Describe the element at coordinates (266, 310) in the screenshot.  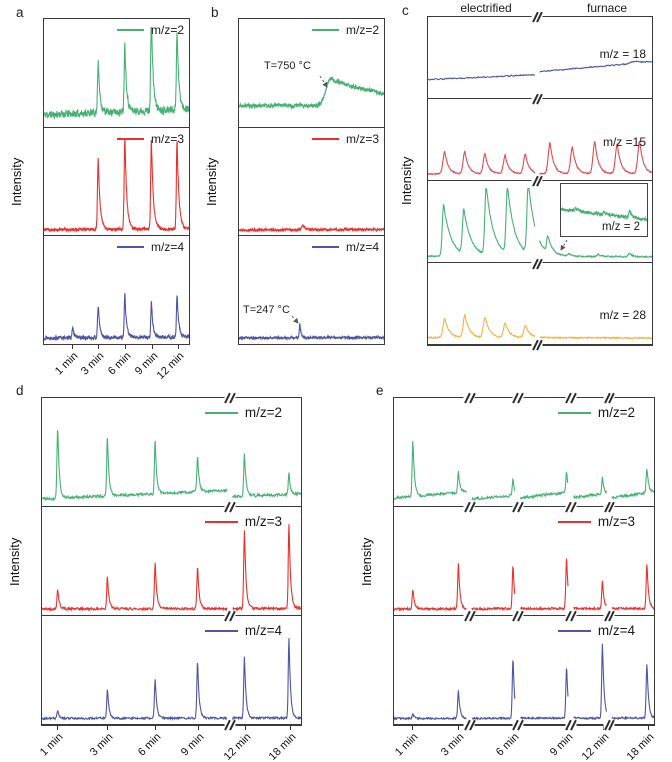
I see `temperature-annotation-247: T=247 °C` at that location.